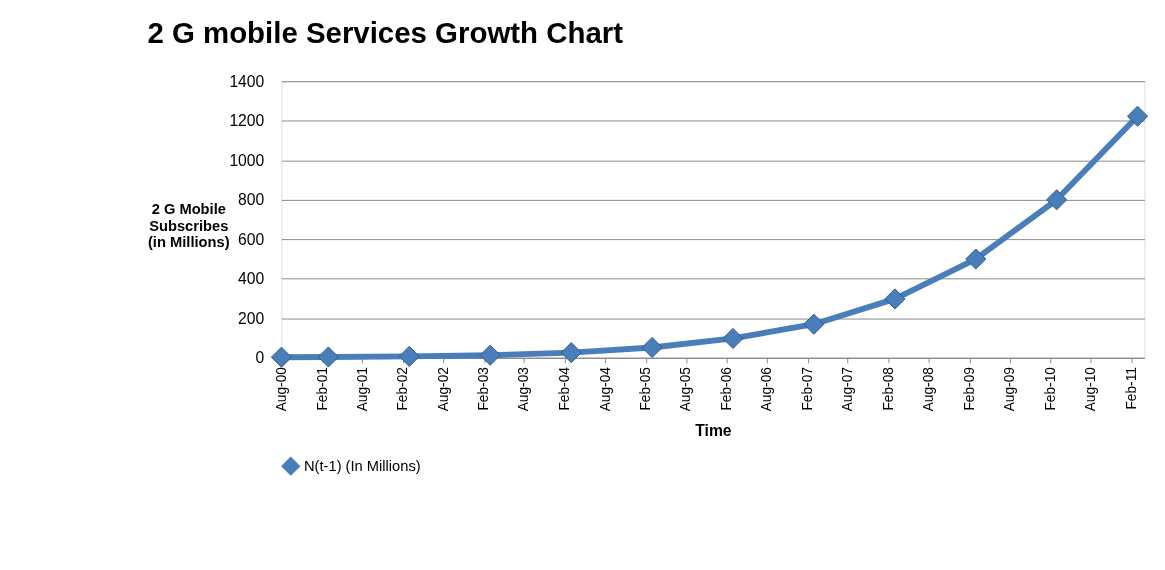 The image size is (1165, 570). I want to click on x-tick-label: Feb-07, so click(808, 389).